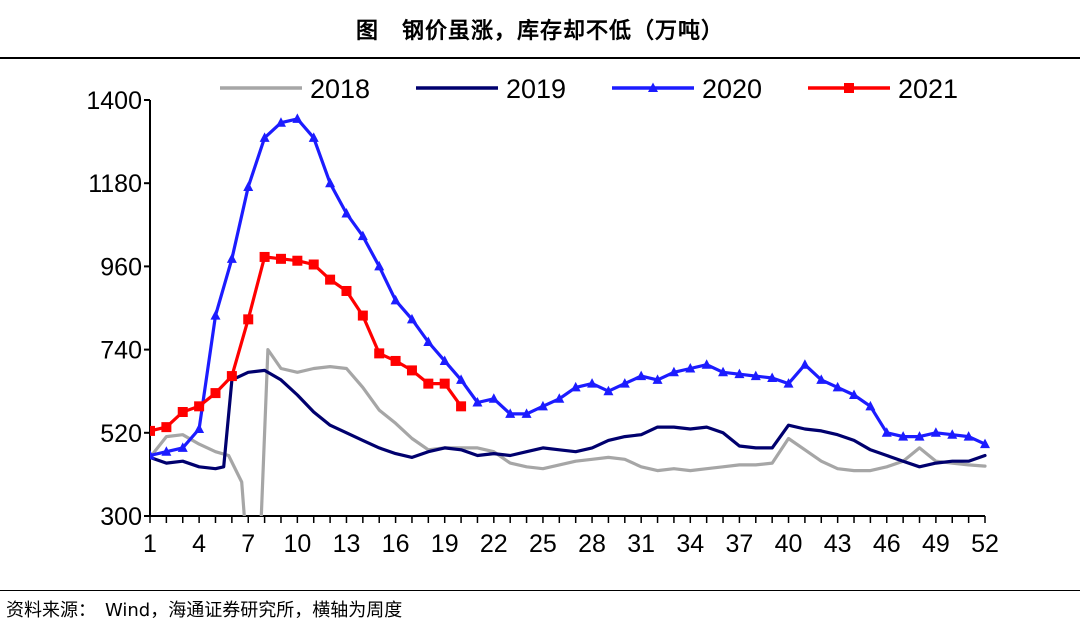 The width and height of the screenshot is (1080, 629). I want to click on x-tick-label: 31, so click(641, 544).